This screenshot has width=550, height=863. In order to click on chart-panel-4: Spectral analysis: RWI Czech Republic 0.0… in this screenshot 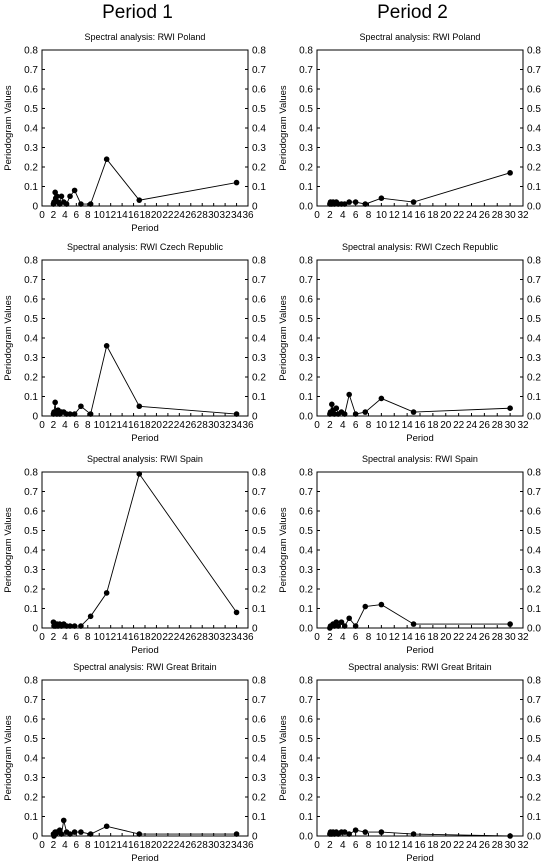, I will do `click(409, 343)`.